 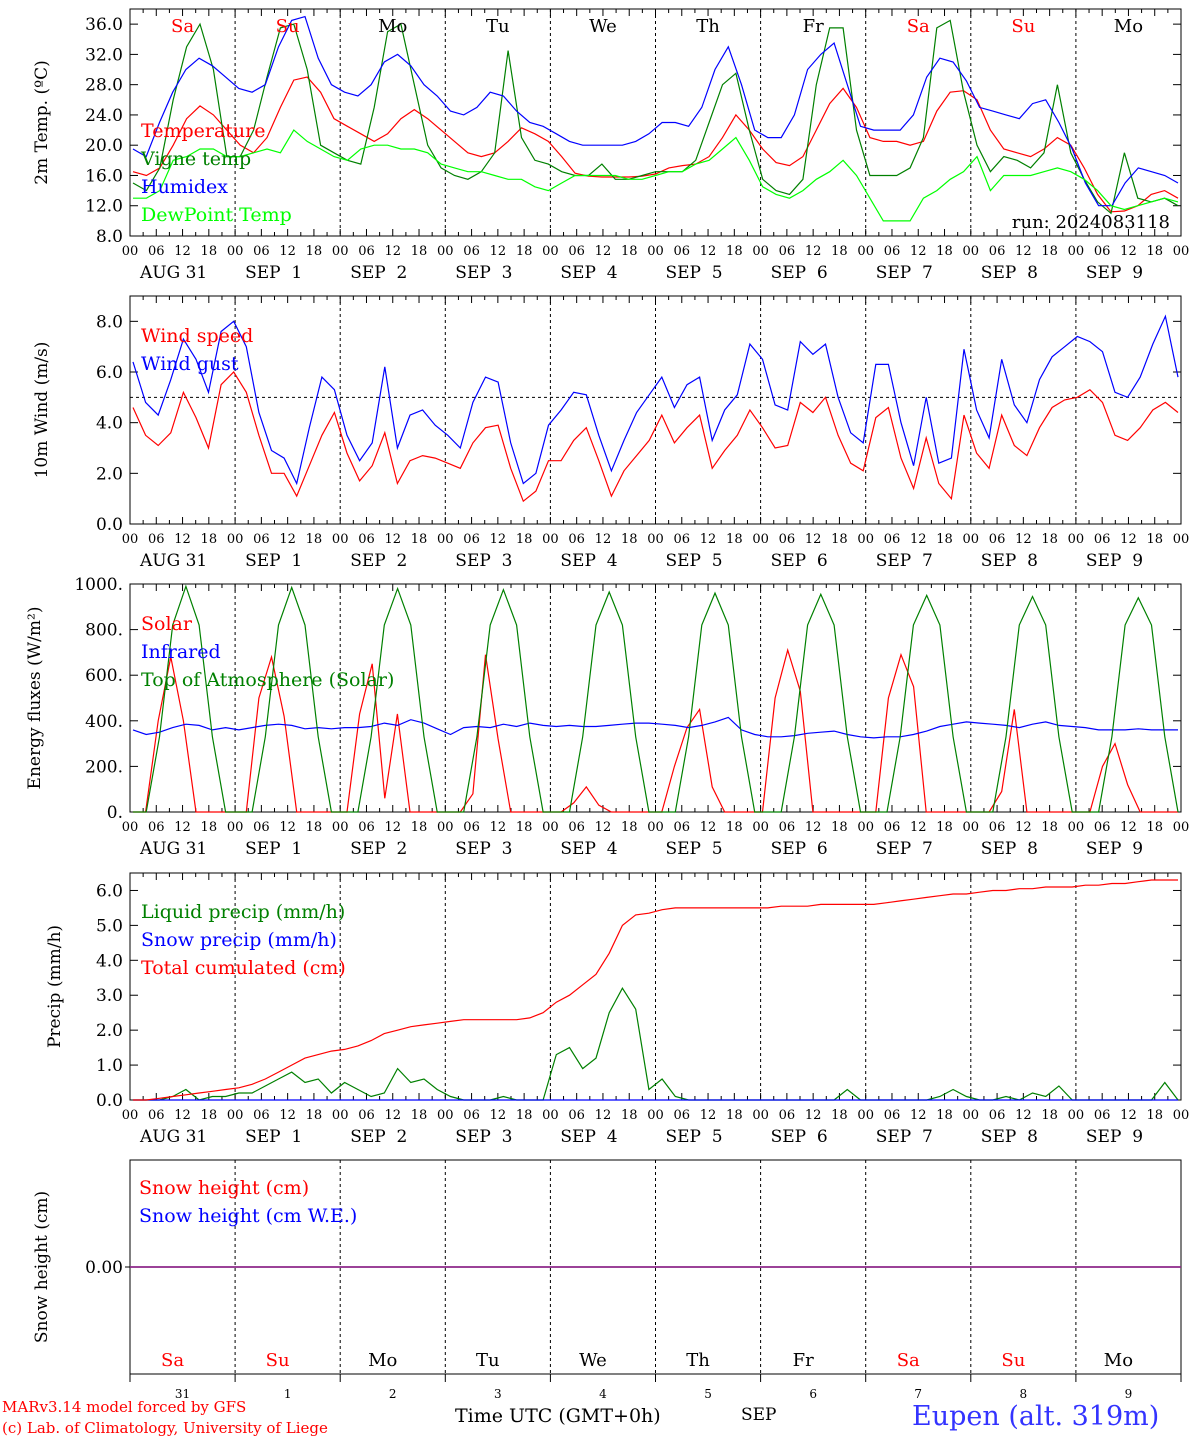 I want to click on panel-precip-y-tick-label: 6.0, so click(x=109, y=891).